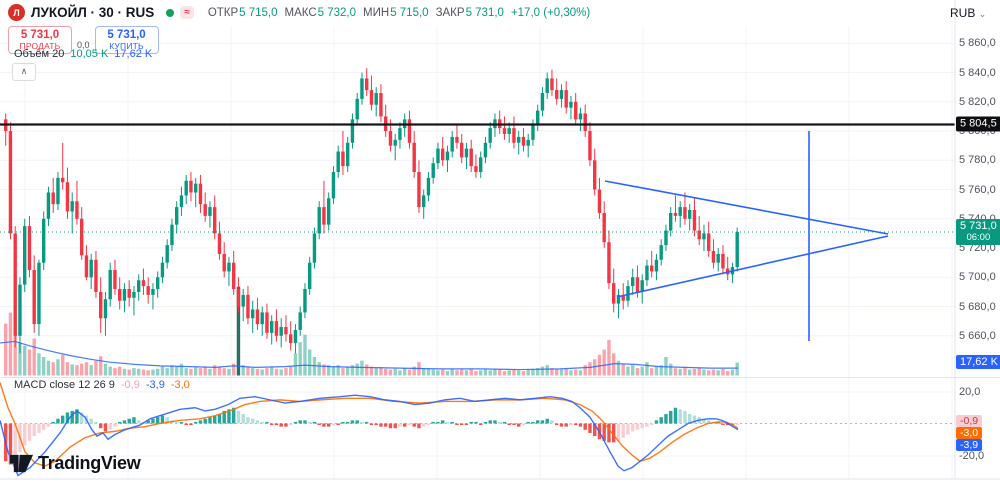 The height and width of the screenshot is (482, 1000). What do you see at coordinates (39, 54) in the screenshot?
I see `volume-legend-title: Объём 20` at bounding box center [39, 54].